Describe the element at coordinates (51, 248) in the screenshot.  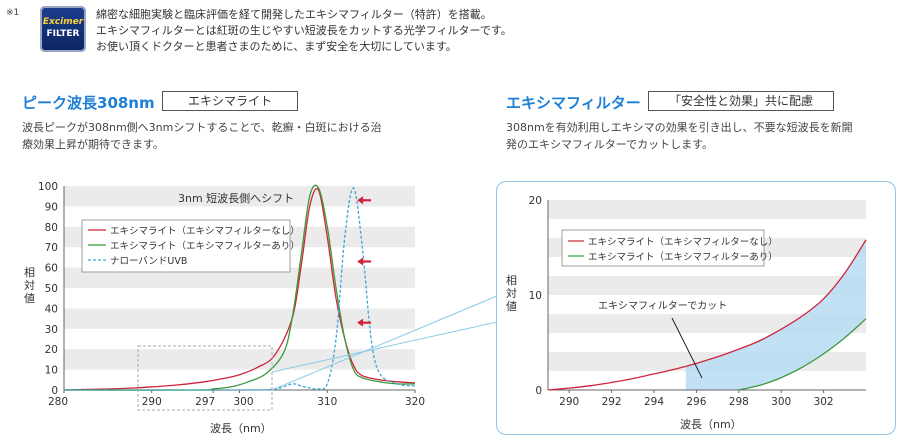
I see `y-tick-label: 70` at that location.